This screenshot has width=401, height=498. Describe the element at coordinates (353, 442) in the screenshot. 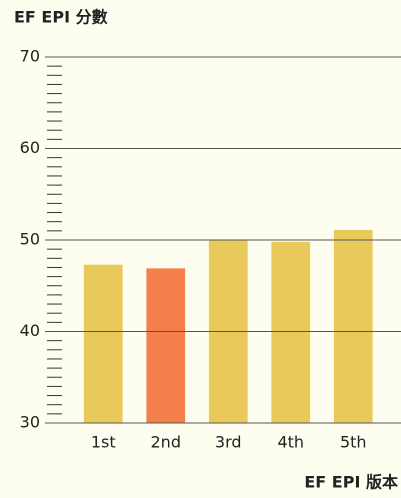

I see `x-tick-label: 5th` at that location.